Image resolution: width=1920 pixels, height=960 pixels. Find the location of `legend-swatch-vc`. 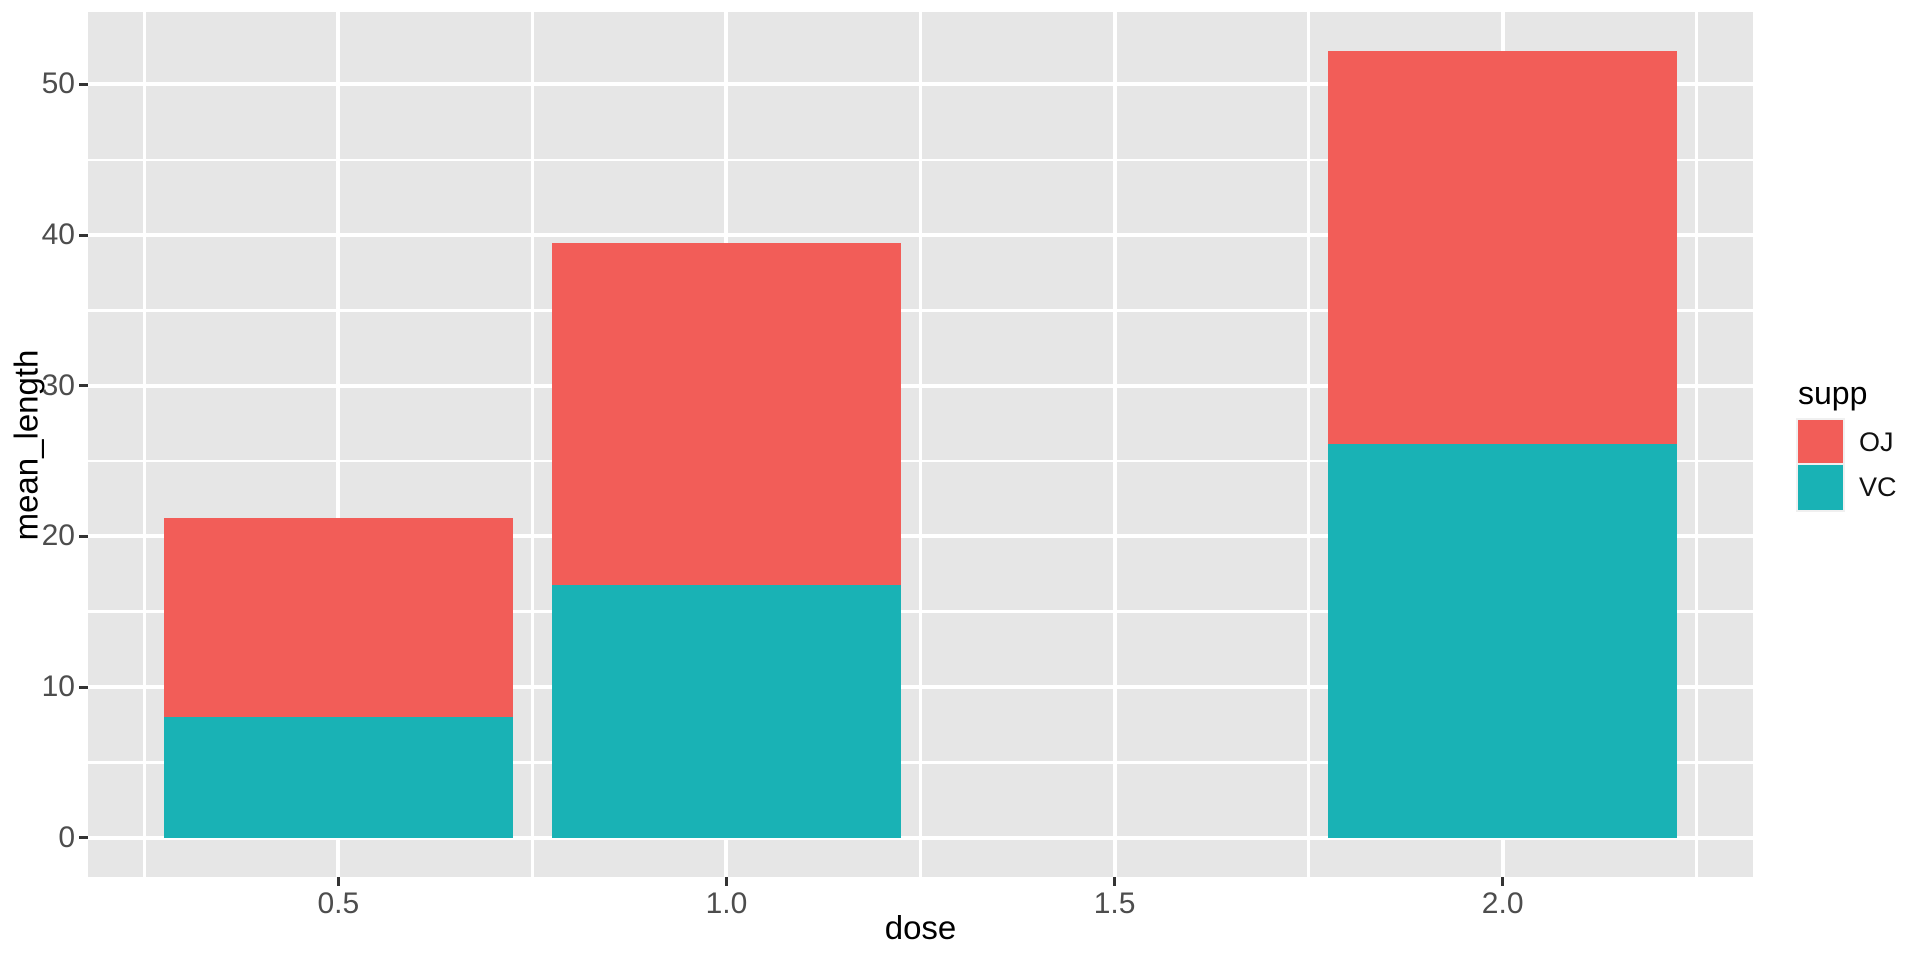

legend-swatch-vc is located at coordinates (1820, 487).